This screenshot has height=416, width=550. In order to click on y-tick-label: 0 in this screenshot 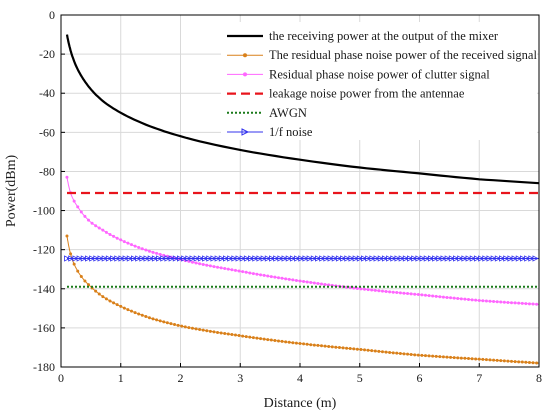, I will do `click(52, 15)`.